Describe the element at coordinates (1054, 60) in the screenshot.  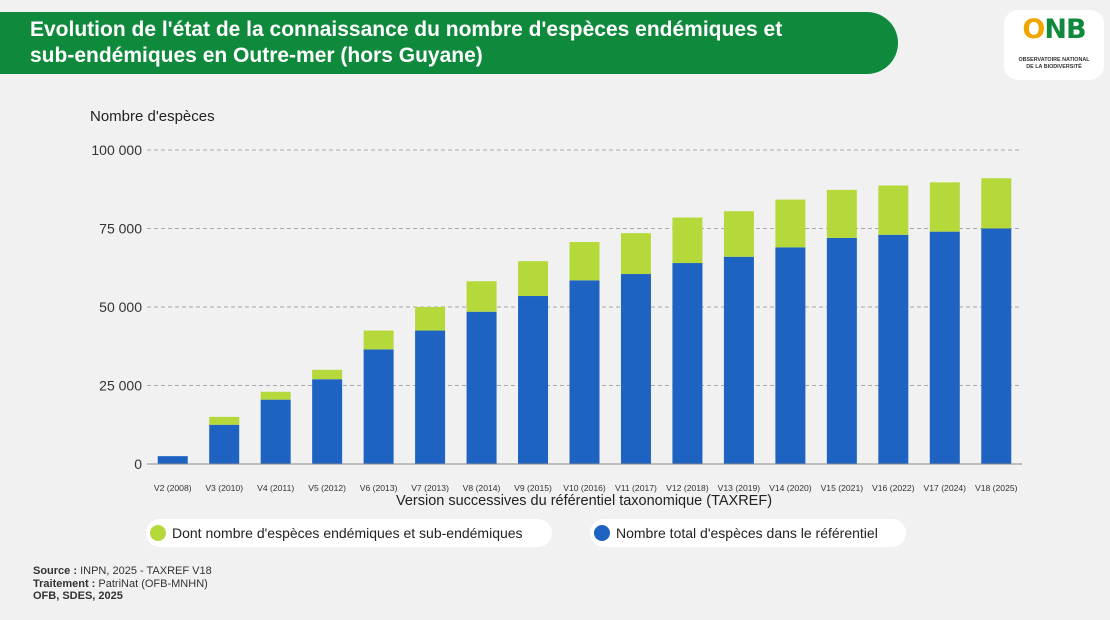
I see `logo-subtitle-line1: OBSERVATOIRE NATIONAL` at that location.